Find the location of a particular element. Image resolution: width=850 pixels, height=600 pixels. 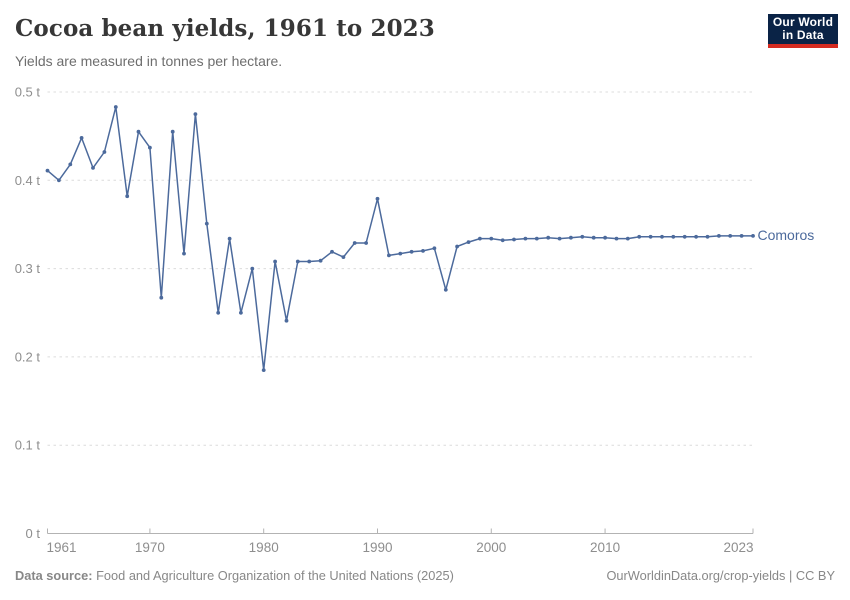

x-tick-label: 1970 is located at coordinates (150, 547).